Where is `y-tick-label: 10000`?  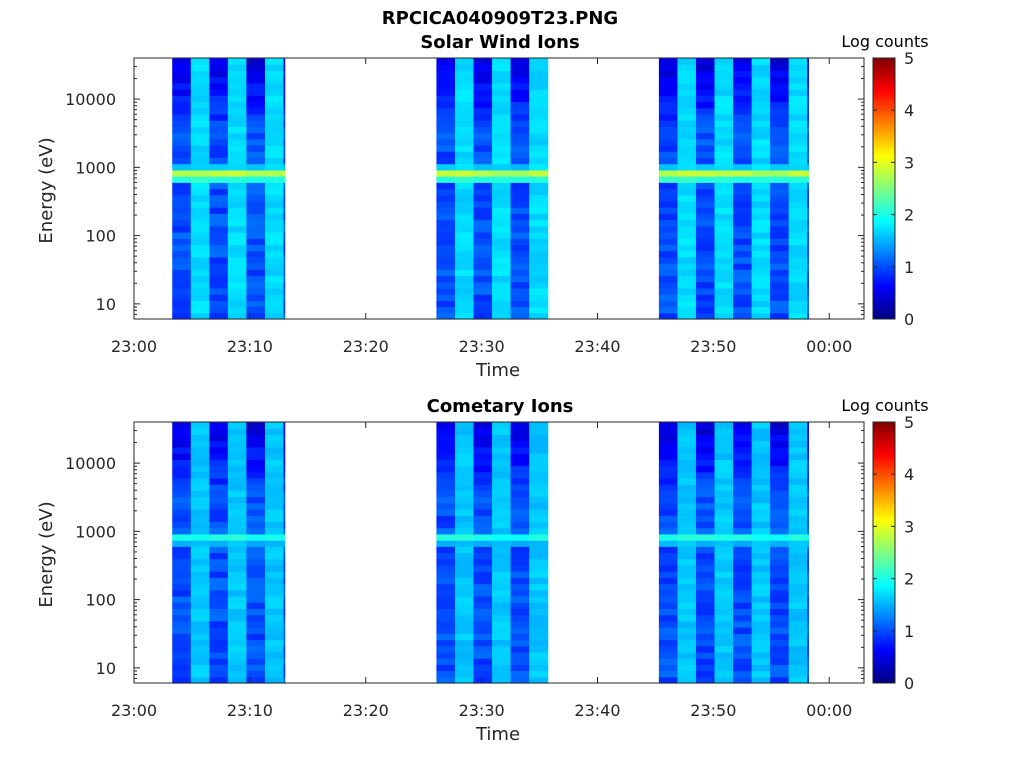 y-tick-label: 10000 is located at coordinates (90, 99).